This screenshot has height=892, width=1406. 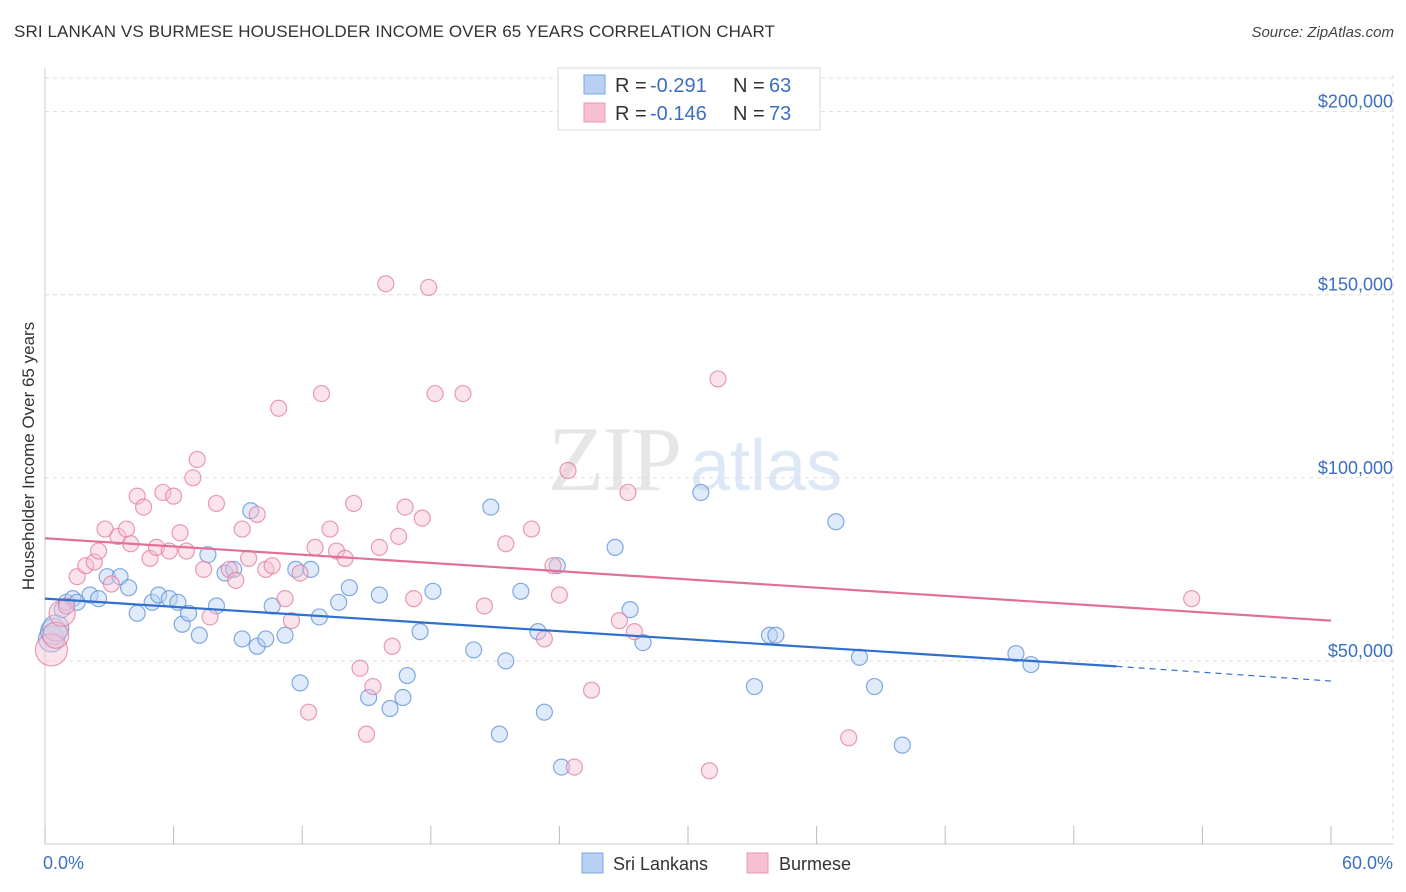 What do you see at coordinates (689, 99) in the screenshot?
I see `legend-top: R = -0.291 N = 63 R = -0.146 N = 73` at bounding box center [689, 99].